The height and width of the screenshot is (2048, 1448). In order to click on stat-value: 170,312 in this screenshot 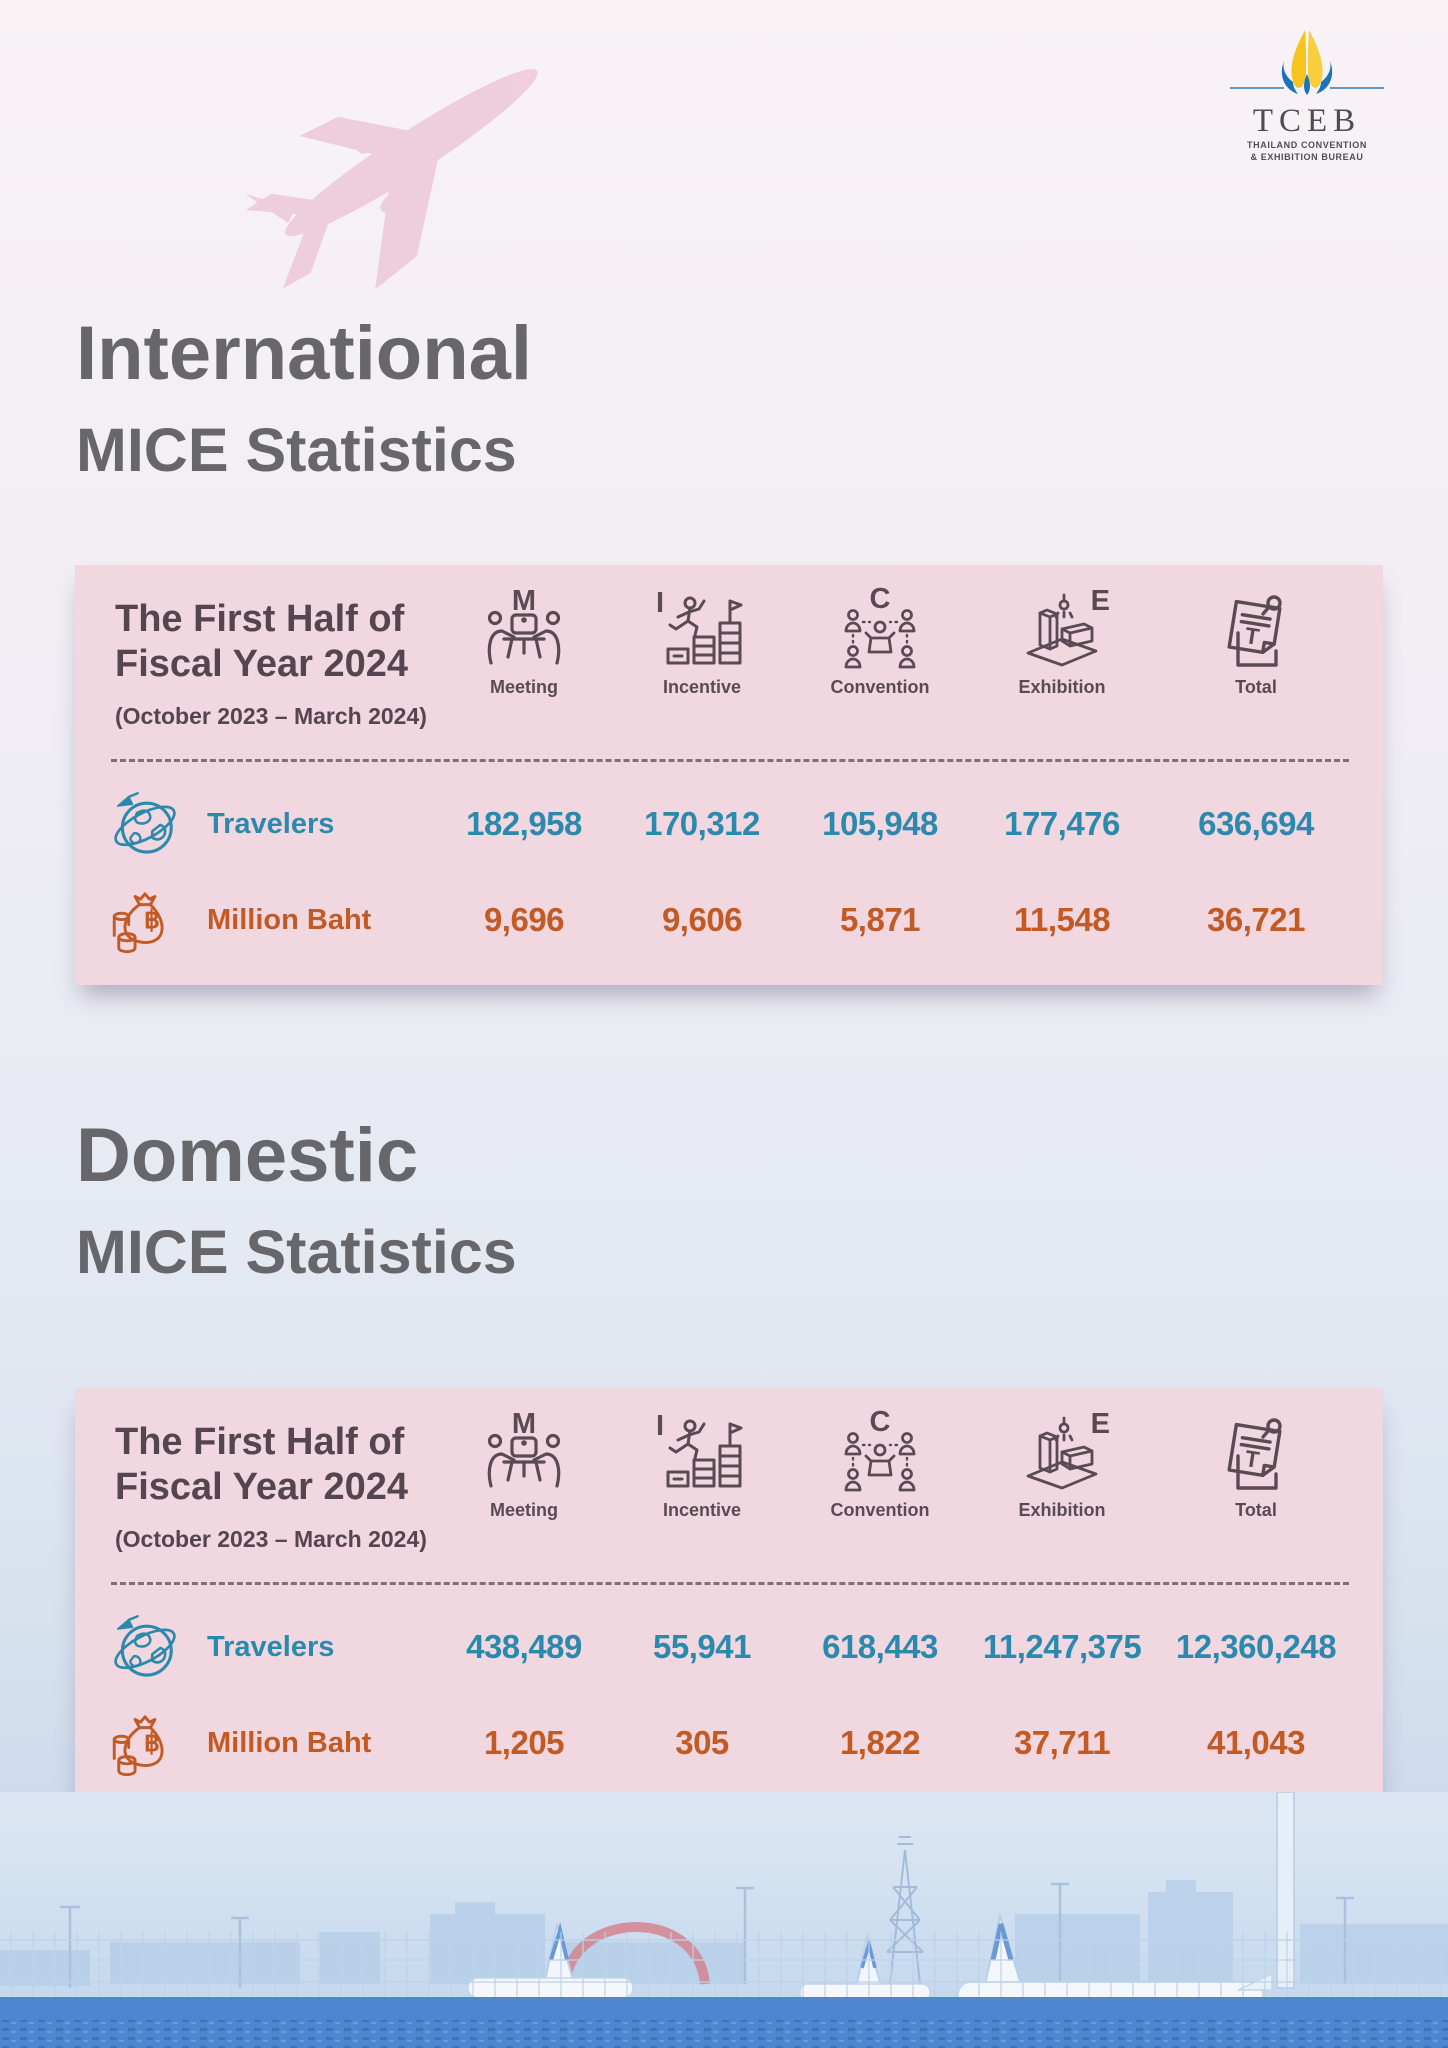, I will do `click(702, 823)`.